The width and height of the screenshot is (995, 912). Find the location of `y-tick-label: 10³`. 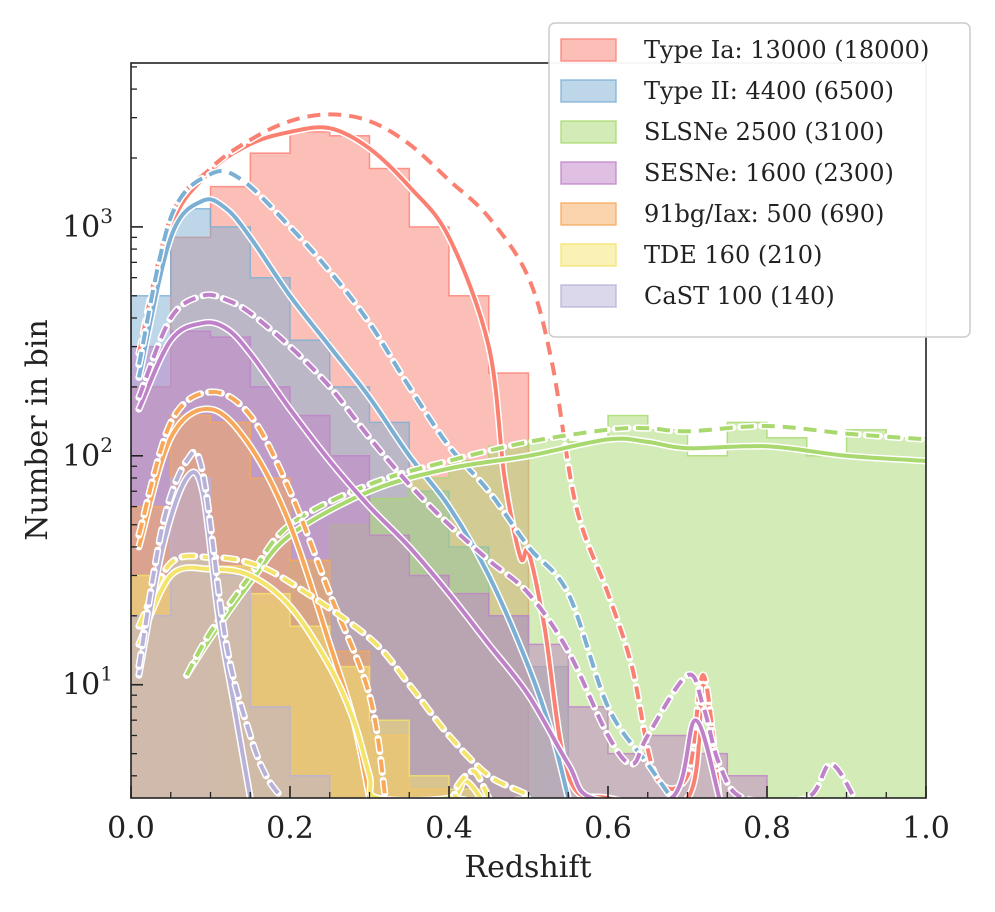

y-tick-label: 10³ is located at coordinates (87, 224).